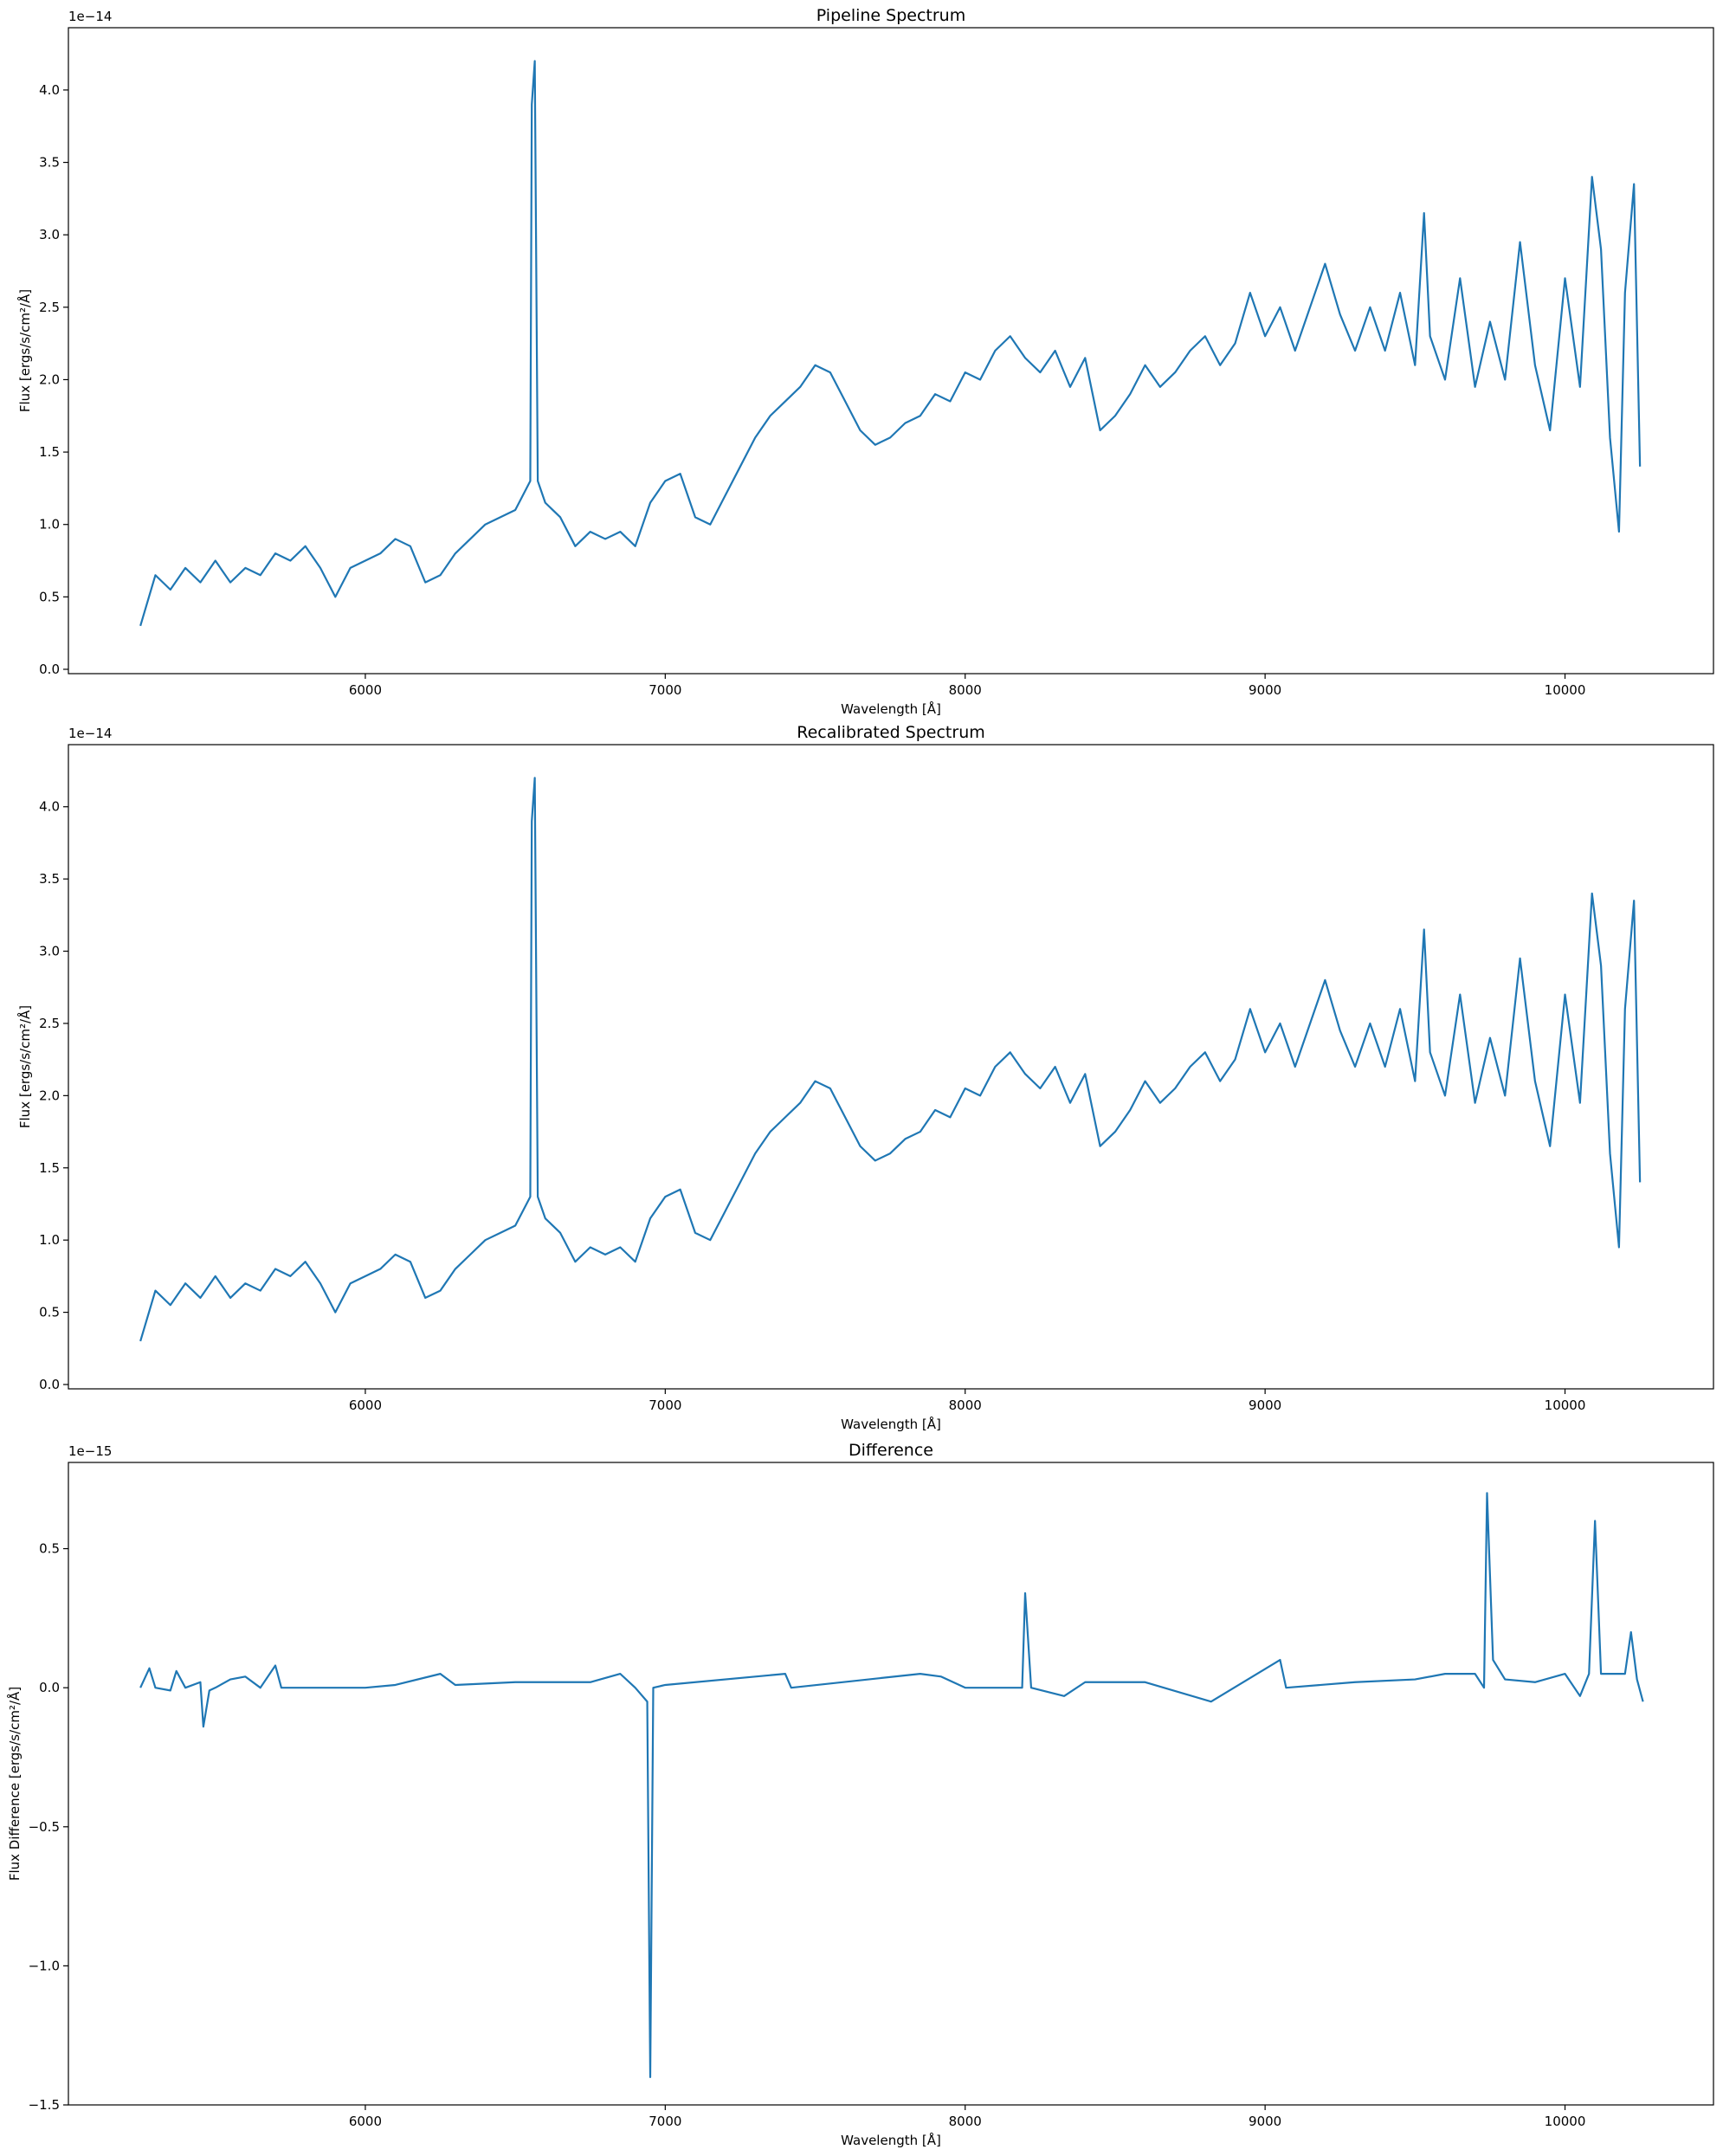 The width and height of the screenshot is (1723, 2156). What do you see at coordinates (14, 1784) in the screenshot?
I see `y-axis-label: Flux Difference [ergs/s/cm²/Å]` at bounding box center [14, 1784].